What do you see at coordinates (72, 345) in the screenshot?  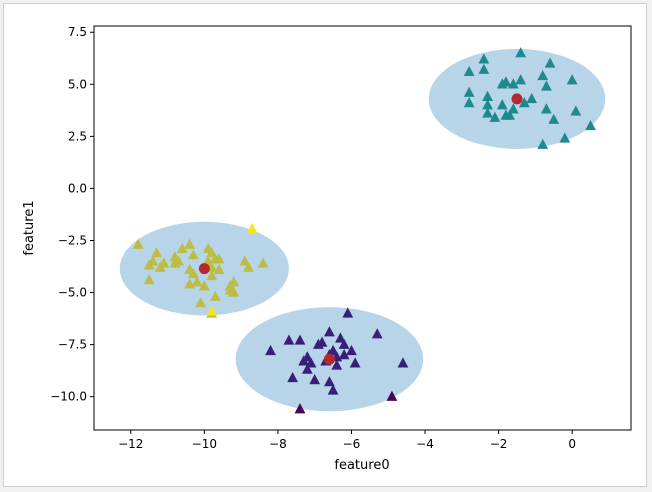 I see `y-tick-label: −7.5` at bounding box center [72, 345].